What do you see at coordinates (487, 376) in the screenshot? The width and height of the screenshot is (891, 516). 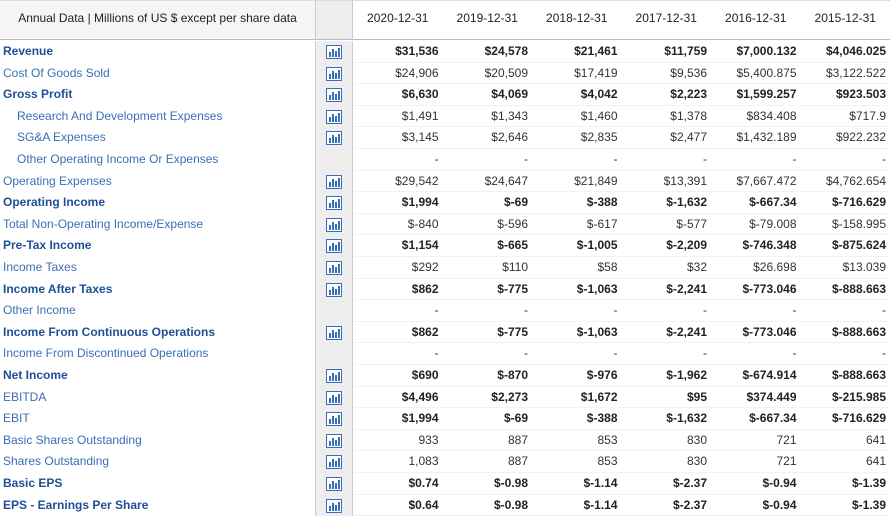 I see `value-cell: $-870` at bounding box center [487, 376].